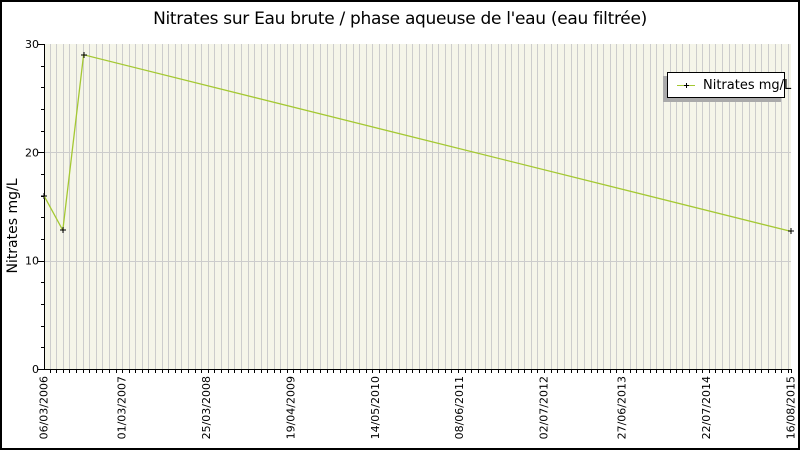 The image size is (800, 450). I want to click on svg-text: 22/07/2014, so click(706, 407).